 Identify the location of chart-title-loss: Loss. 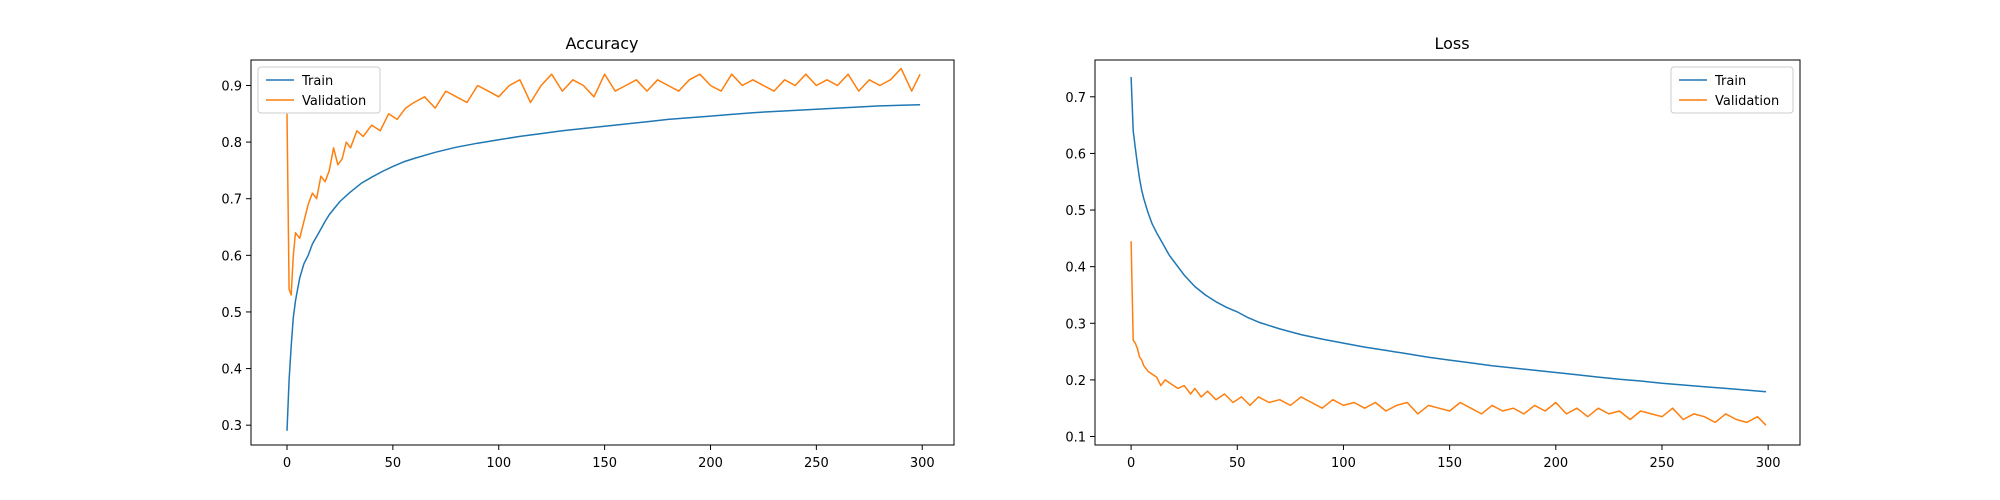
(1452, 43).